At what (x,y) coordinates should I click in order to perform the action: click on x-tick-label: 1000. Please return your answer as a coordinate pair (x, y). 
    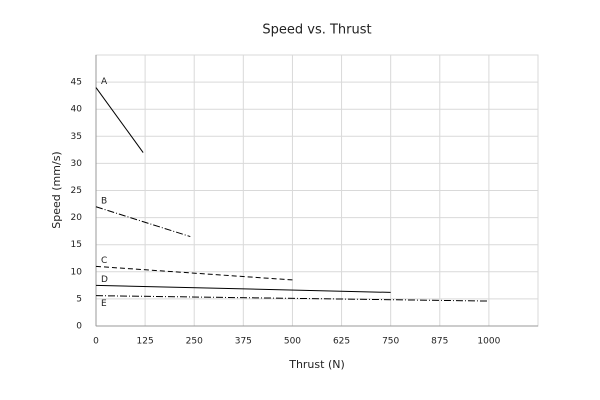
    Looking at the image, I should click on (488, 342).